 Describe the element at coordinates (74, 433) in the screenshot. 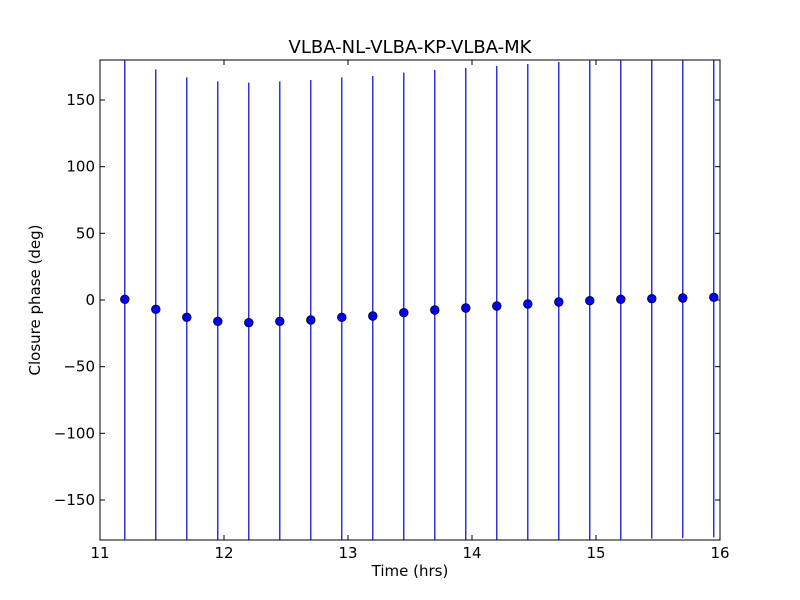

I see `y-tick-label: −100` at that location.